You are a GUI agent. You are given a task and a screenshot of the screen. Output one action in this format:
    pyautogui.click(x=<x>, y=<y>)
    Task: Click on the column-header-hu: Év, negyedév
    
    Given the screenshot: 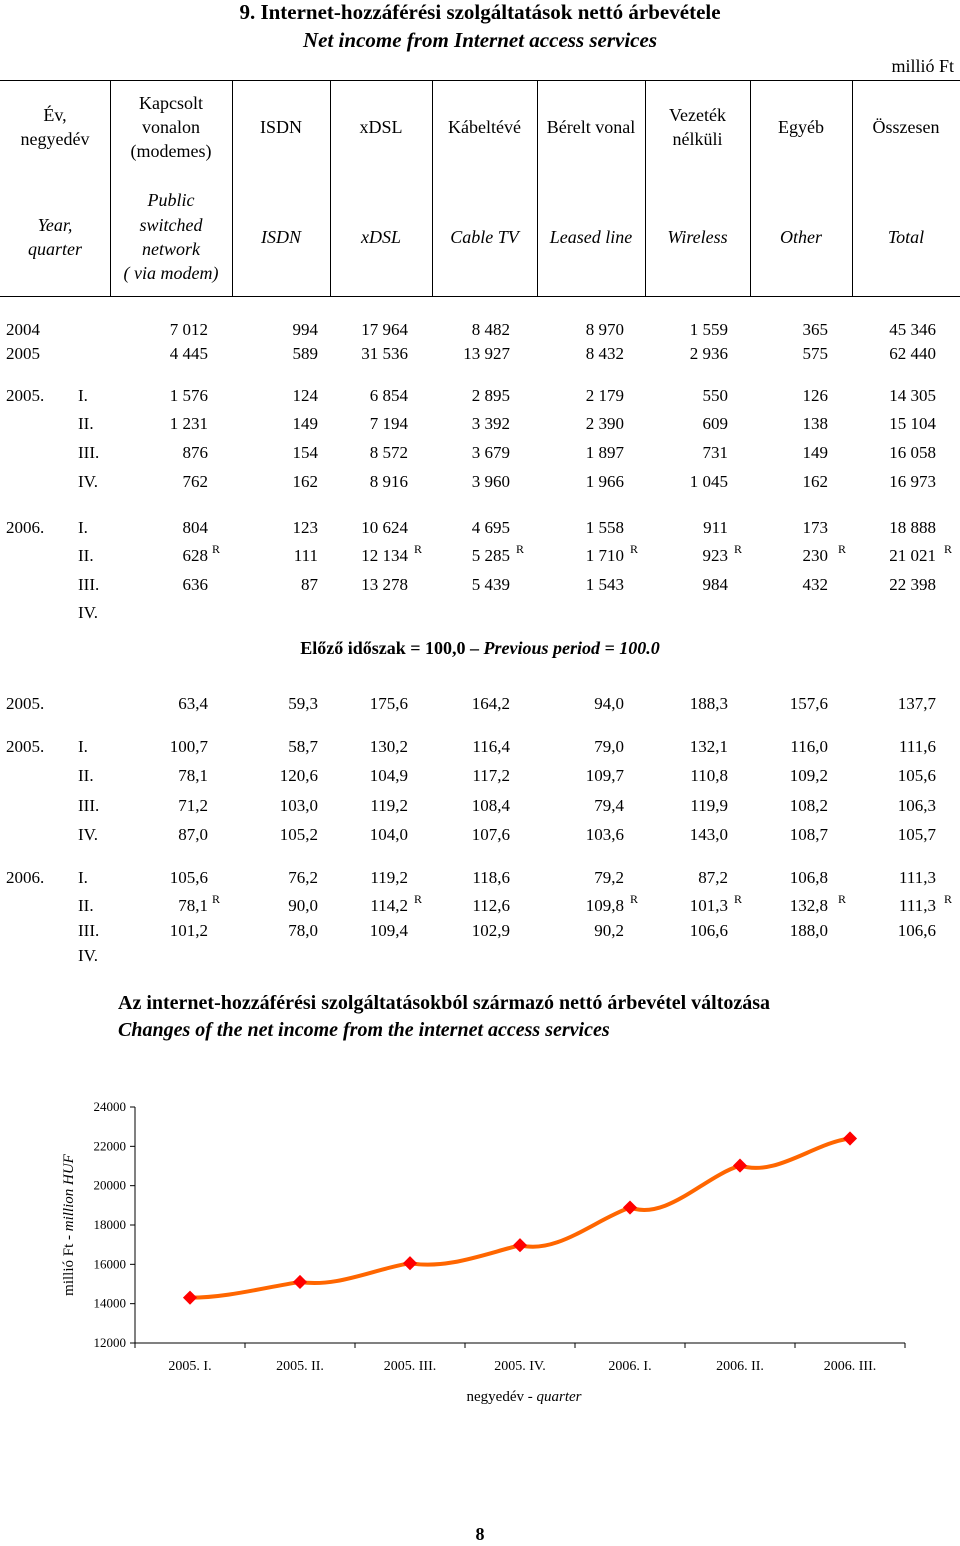 What is the action you would take?
    pyautogui.click(x=55, y=126)
    